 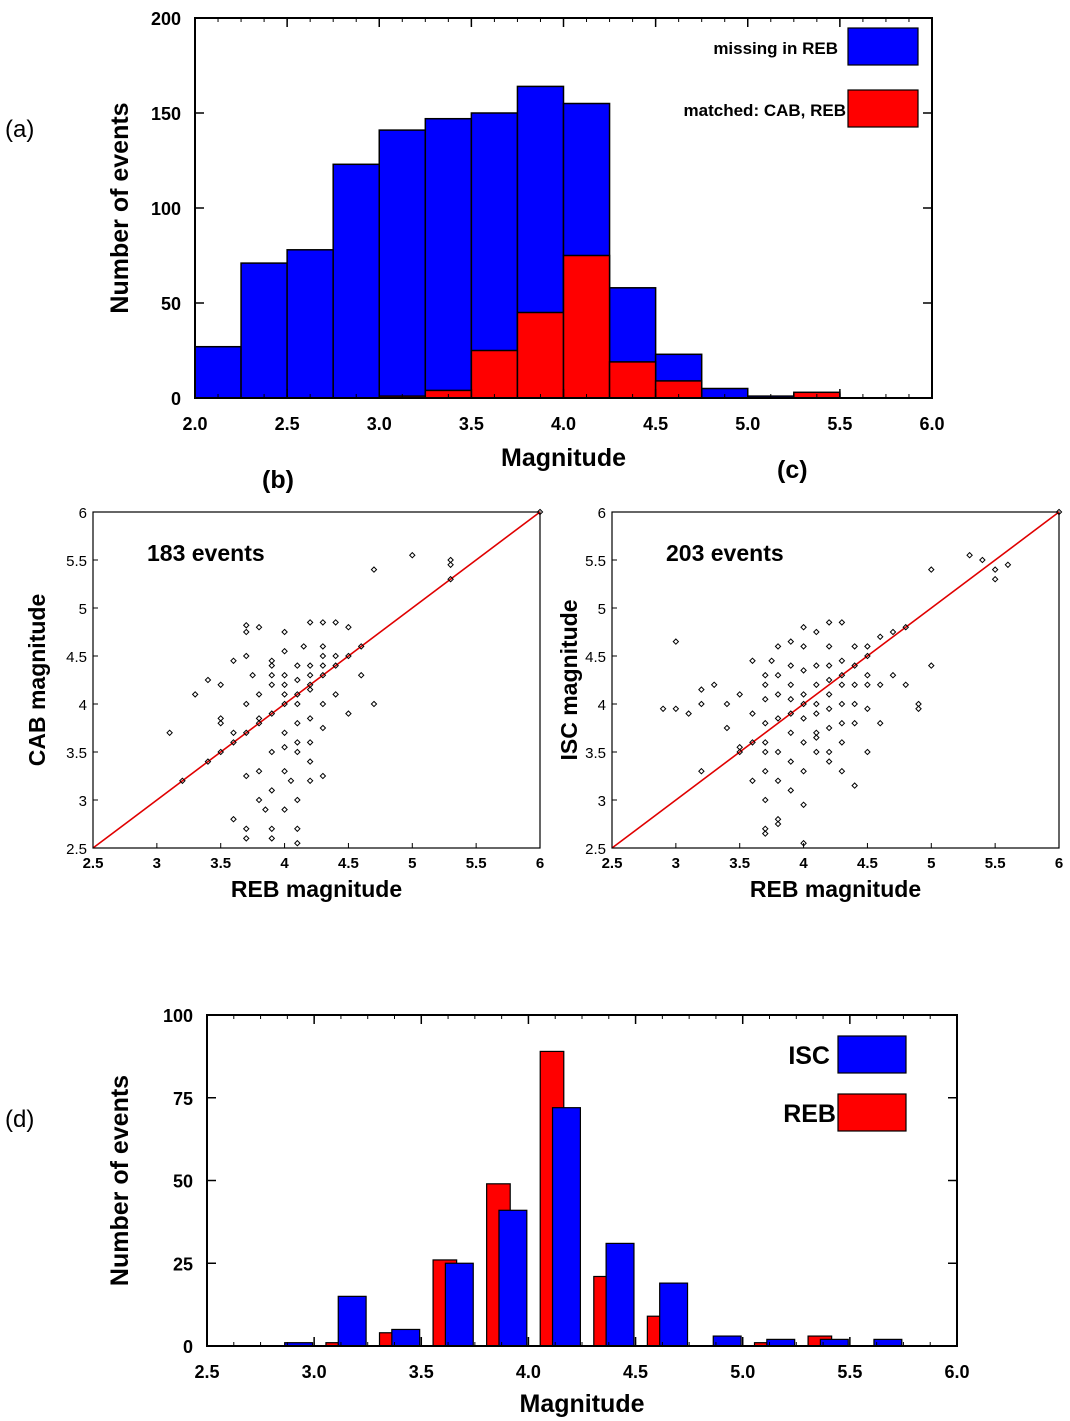 I want to click on x-axis-label: Magnitude, so click(x=582, y=1404).